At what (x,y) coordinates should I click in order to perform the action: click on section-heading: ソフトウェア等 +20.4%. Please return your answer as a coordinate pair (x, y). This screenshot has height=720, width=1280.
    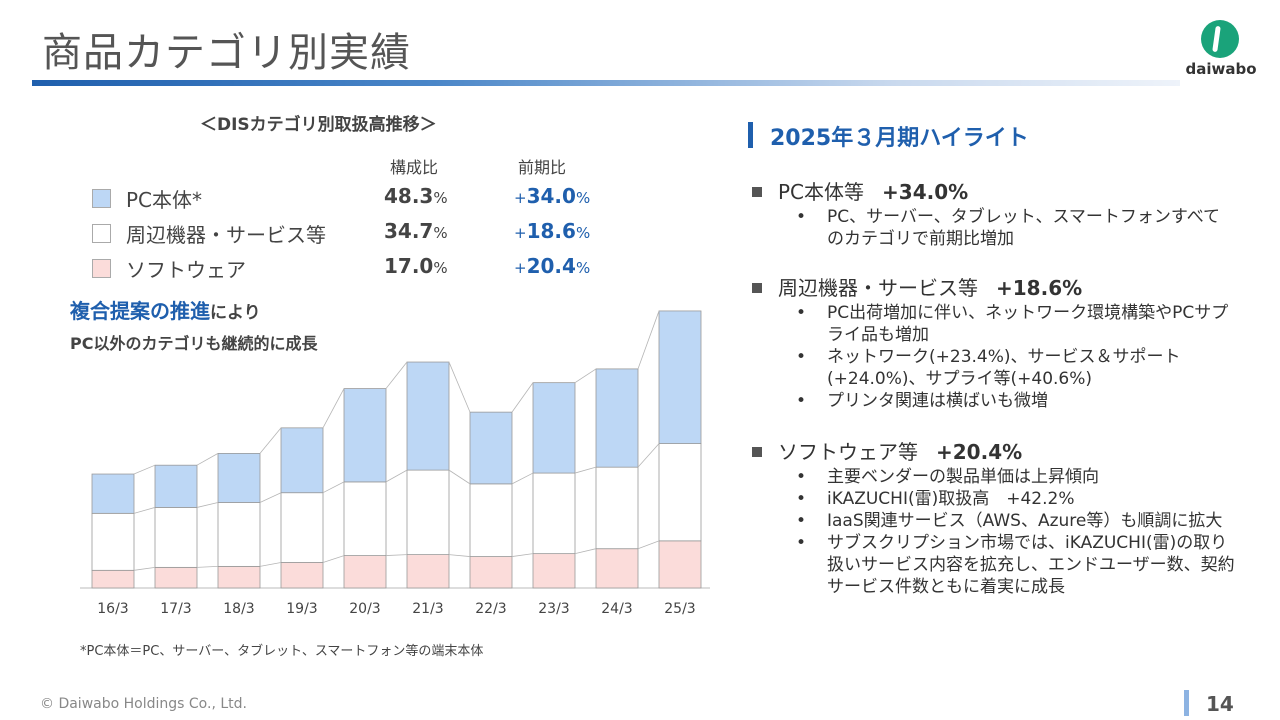
    Looking at the image, I should click on (1002, 451).